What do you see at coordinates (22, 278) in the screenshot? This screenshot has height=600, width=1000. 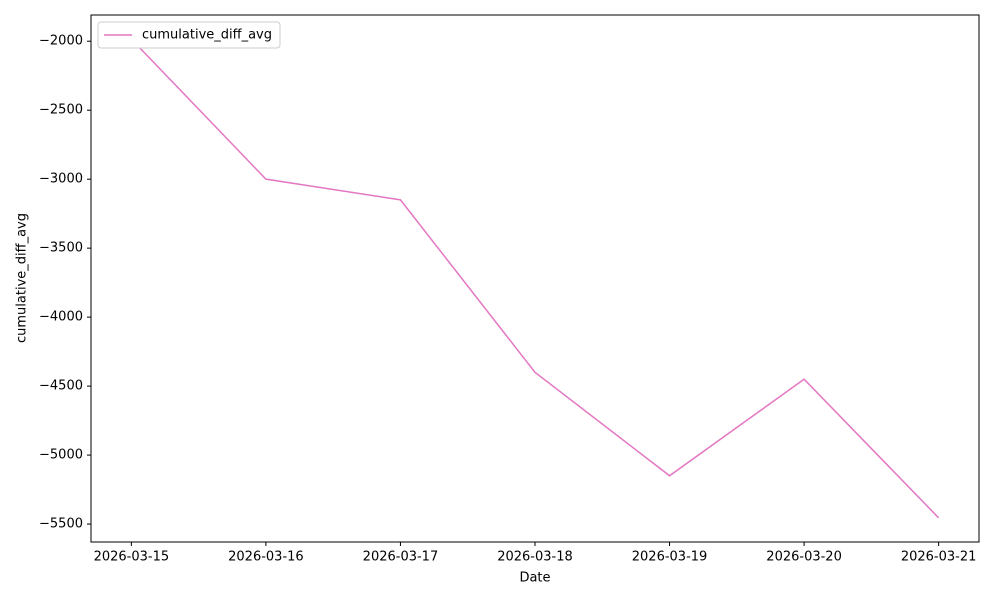 I see `y-axis-label: cumulative_diff_avg` at bounding box center [22, 278].